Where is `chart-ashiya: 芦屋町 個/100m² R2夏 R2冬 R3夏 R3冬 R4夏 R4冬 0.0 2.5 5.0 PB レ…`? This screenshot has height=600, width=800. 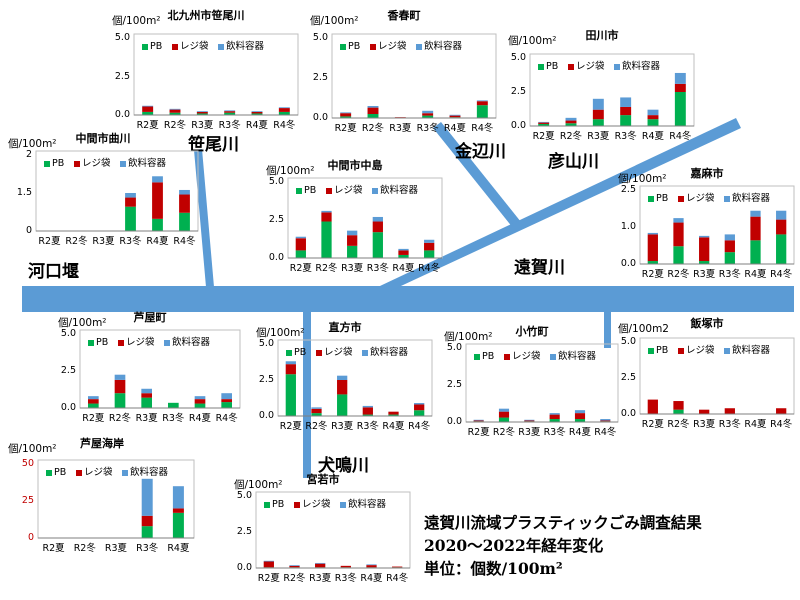 chart-ashiya: 芦屋町 個/100m² R2夏 R2冬 R3夏 R3冬 R4夏 R4冬 0.0 2.5 5.0 PB レ… is located at coordinates (150, 373).